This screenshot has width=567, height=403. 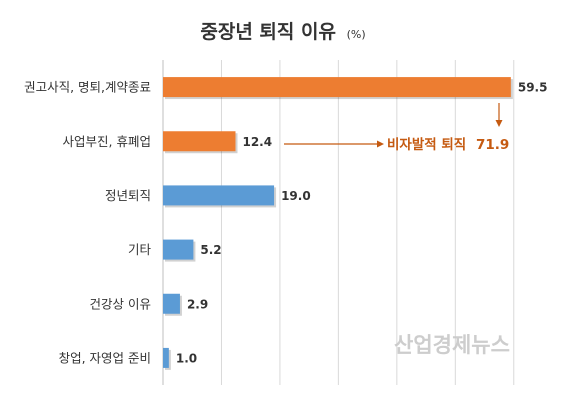 I want to click on annotation-left-arrowhead, so click(x=380, y=144).